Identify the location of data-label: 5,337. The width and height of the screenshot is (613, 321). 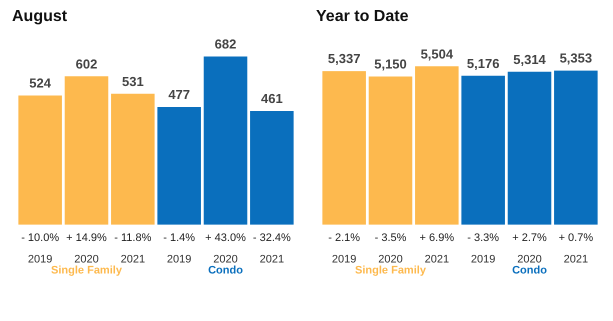
(344, 58).